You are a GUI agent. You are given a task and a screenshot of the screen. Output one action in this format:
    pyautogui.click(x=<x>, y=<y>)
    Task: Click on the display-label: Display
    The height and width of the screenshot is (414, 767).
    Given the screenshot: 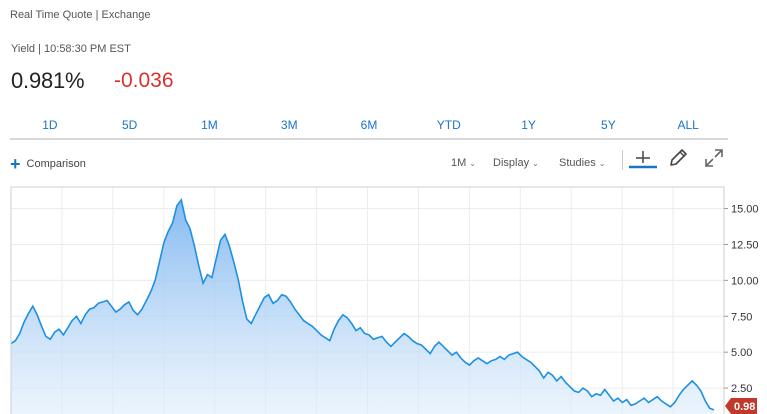 What is the action you would take?
    pyautogui.click(x=511, y=163)
    